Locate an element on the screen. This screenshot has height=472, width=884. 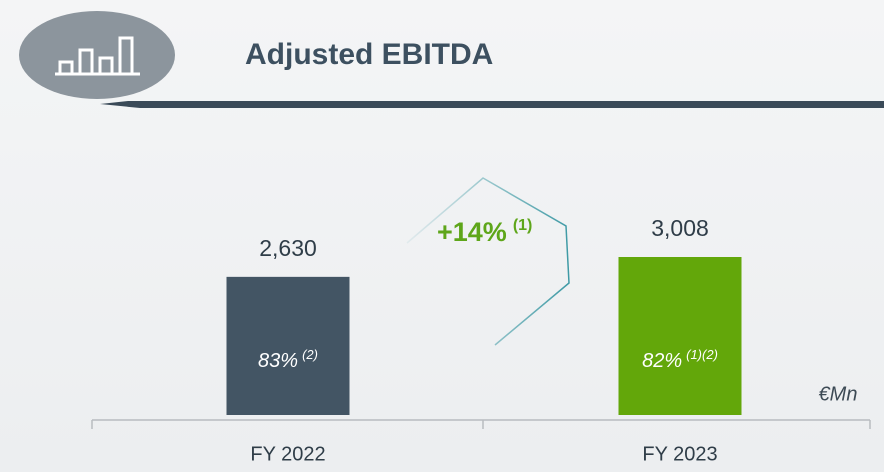
inner-label: 82% (1)(2) is located at coordinates (680, 359).